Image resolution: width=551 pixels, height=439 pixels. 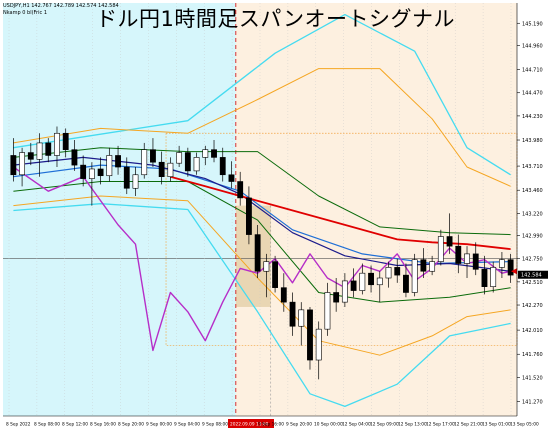 I want to click on y-tick-label: 142.510, so click(x=532, y=283).